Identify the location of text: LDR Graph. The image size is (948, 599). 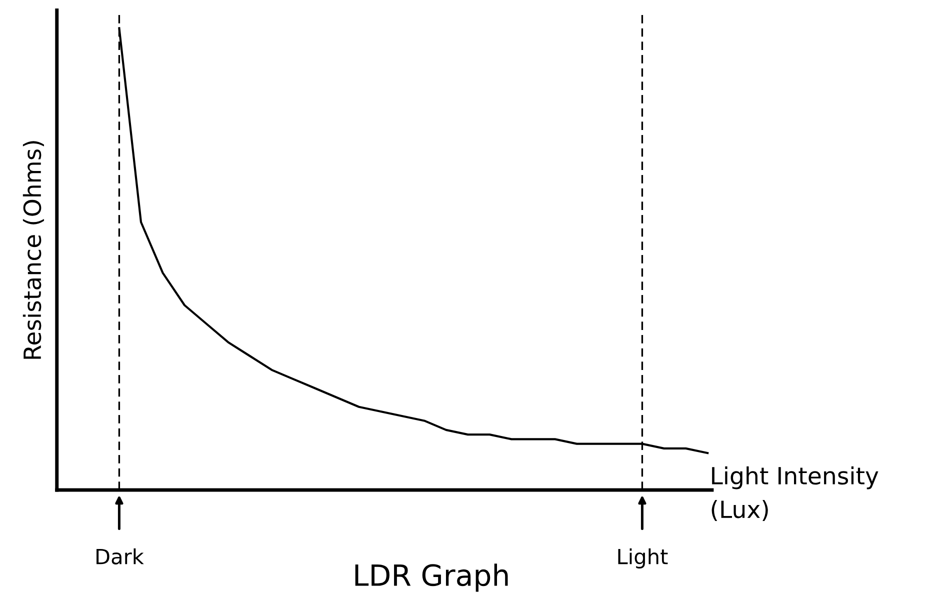
(431, 578).